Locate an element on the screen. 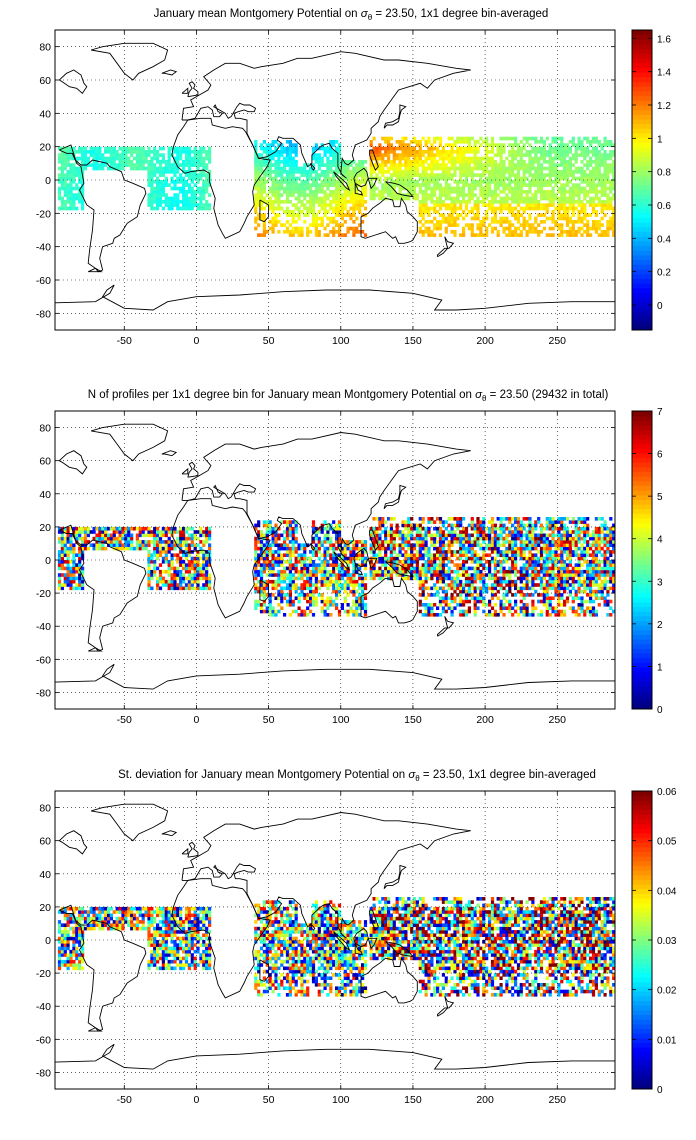  y-tick-label: 80 is located at coordinates (45, 48).